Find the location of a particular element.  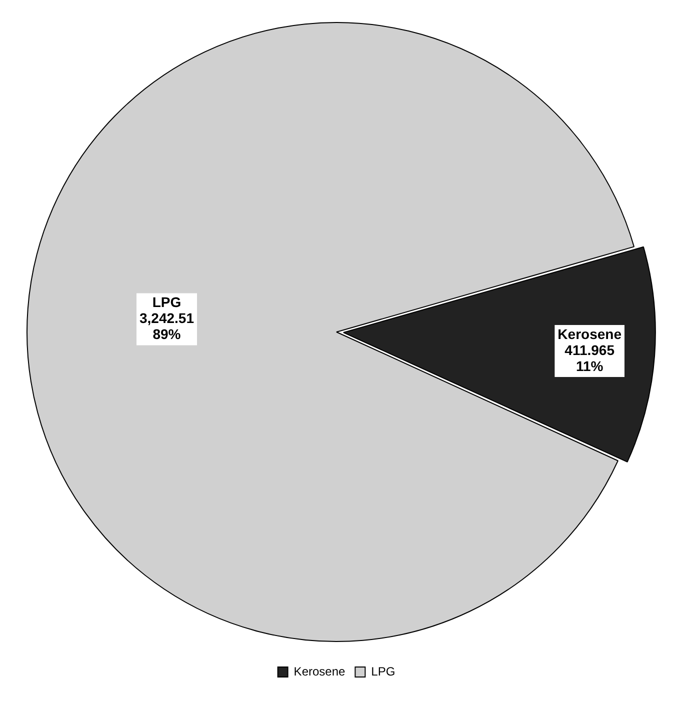

data-label: 3,242.51 89% is located at coordinates (167, 326).